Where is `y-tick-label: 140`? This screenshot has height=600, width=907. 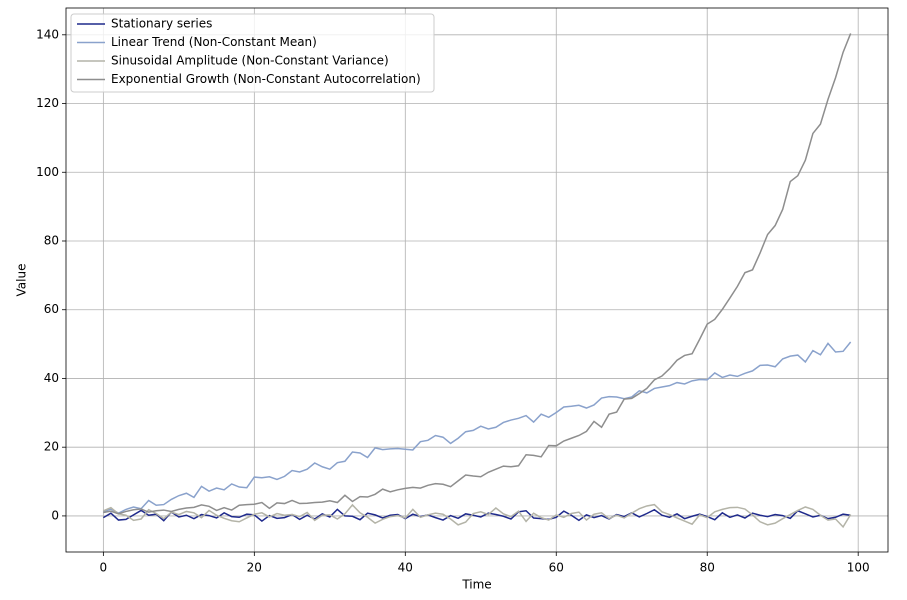
y-tick-label: 140 is located at coordinates (47, 34).